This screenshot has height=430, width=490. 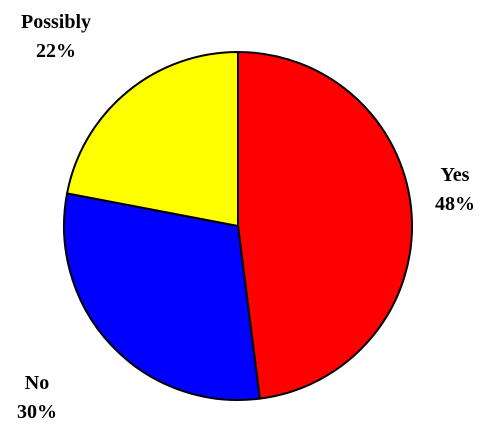 What do you see at coordinates (37, 412) in the screenshot?
I see `slice-label-no-value: 30%` at bounding box center [37, 412].